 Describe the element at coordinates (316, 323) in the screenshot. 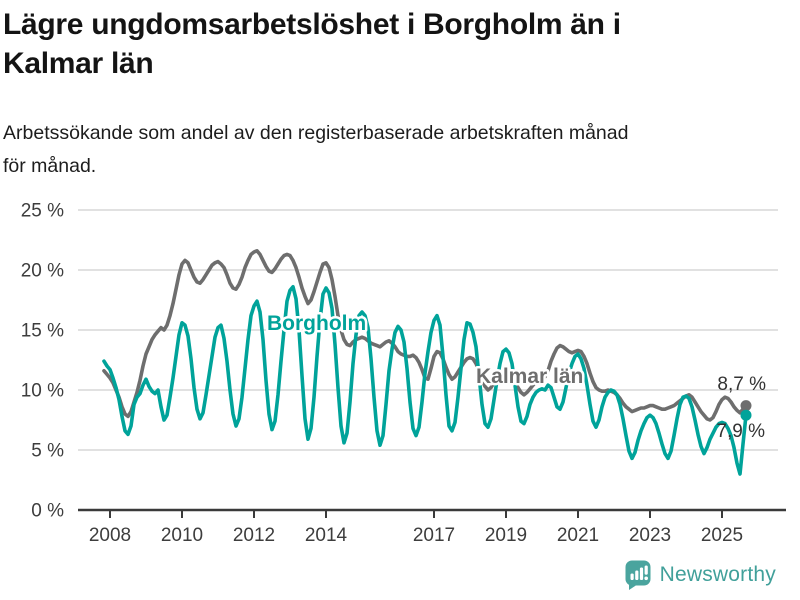

I see `series-label: Borgholm` at that location.